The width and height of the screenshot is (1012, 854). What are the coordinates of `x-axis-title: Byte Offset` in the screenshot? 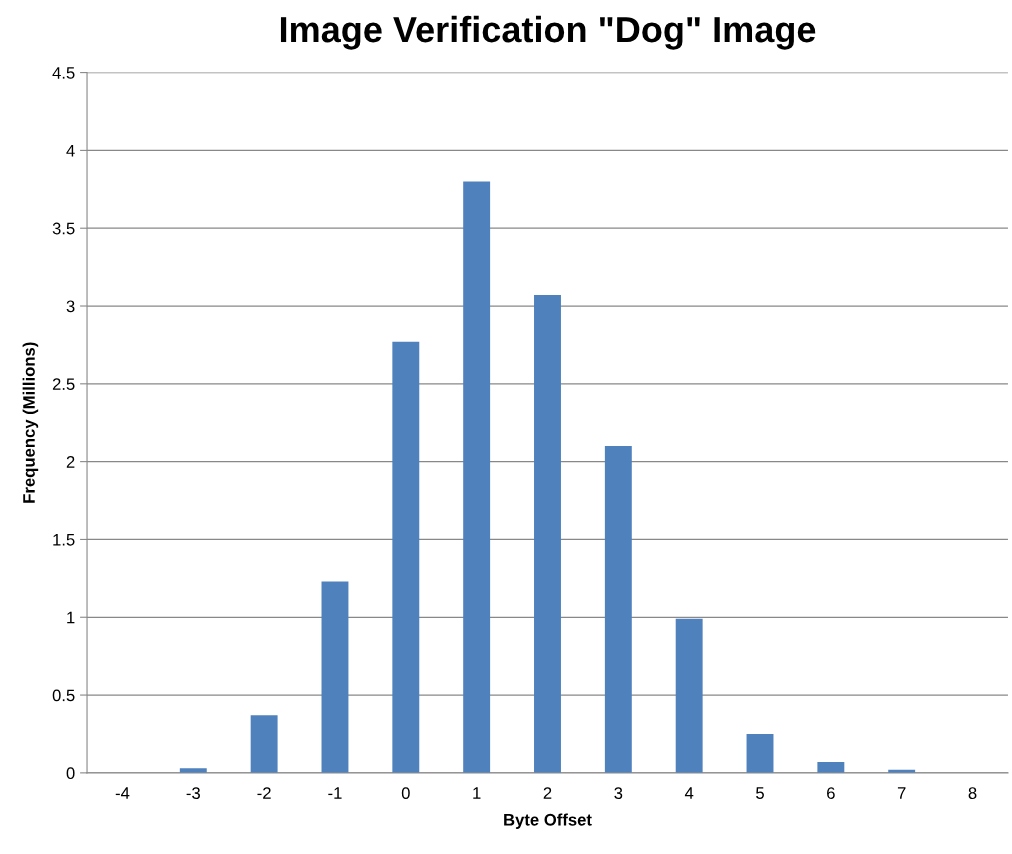 It's located at (548, 821).